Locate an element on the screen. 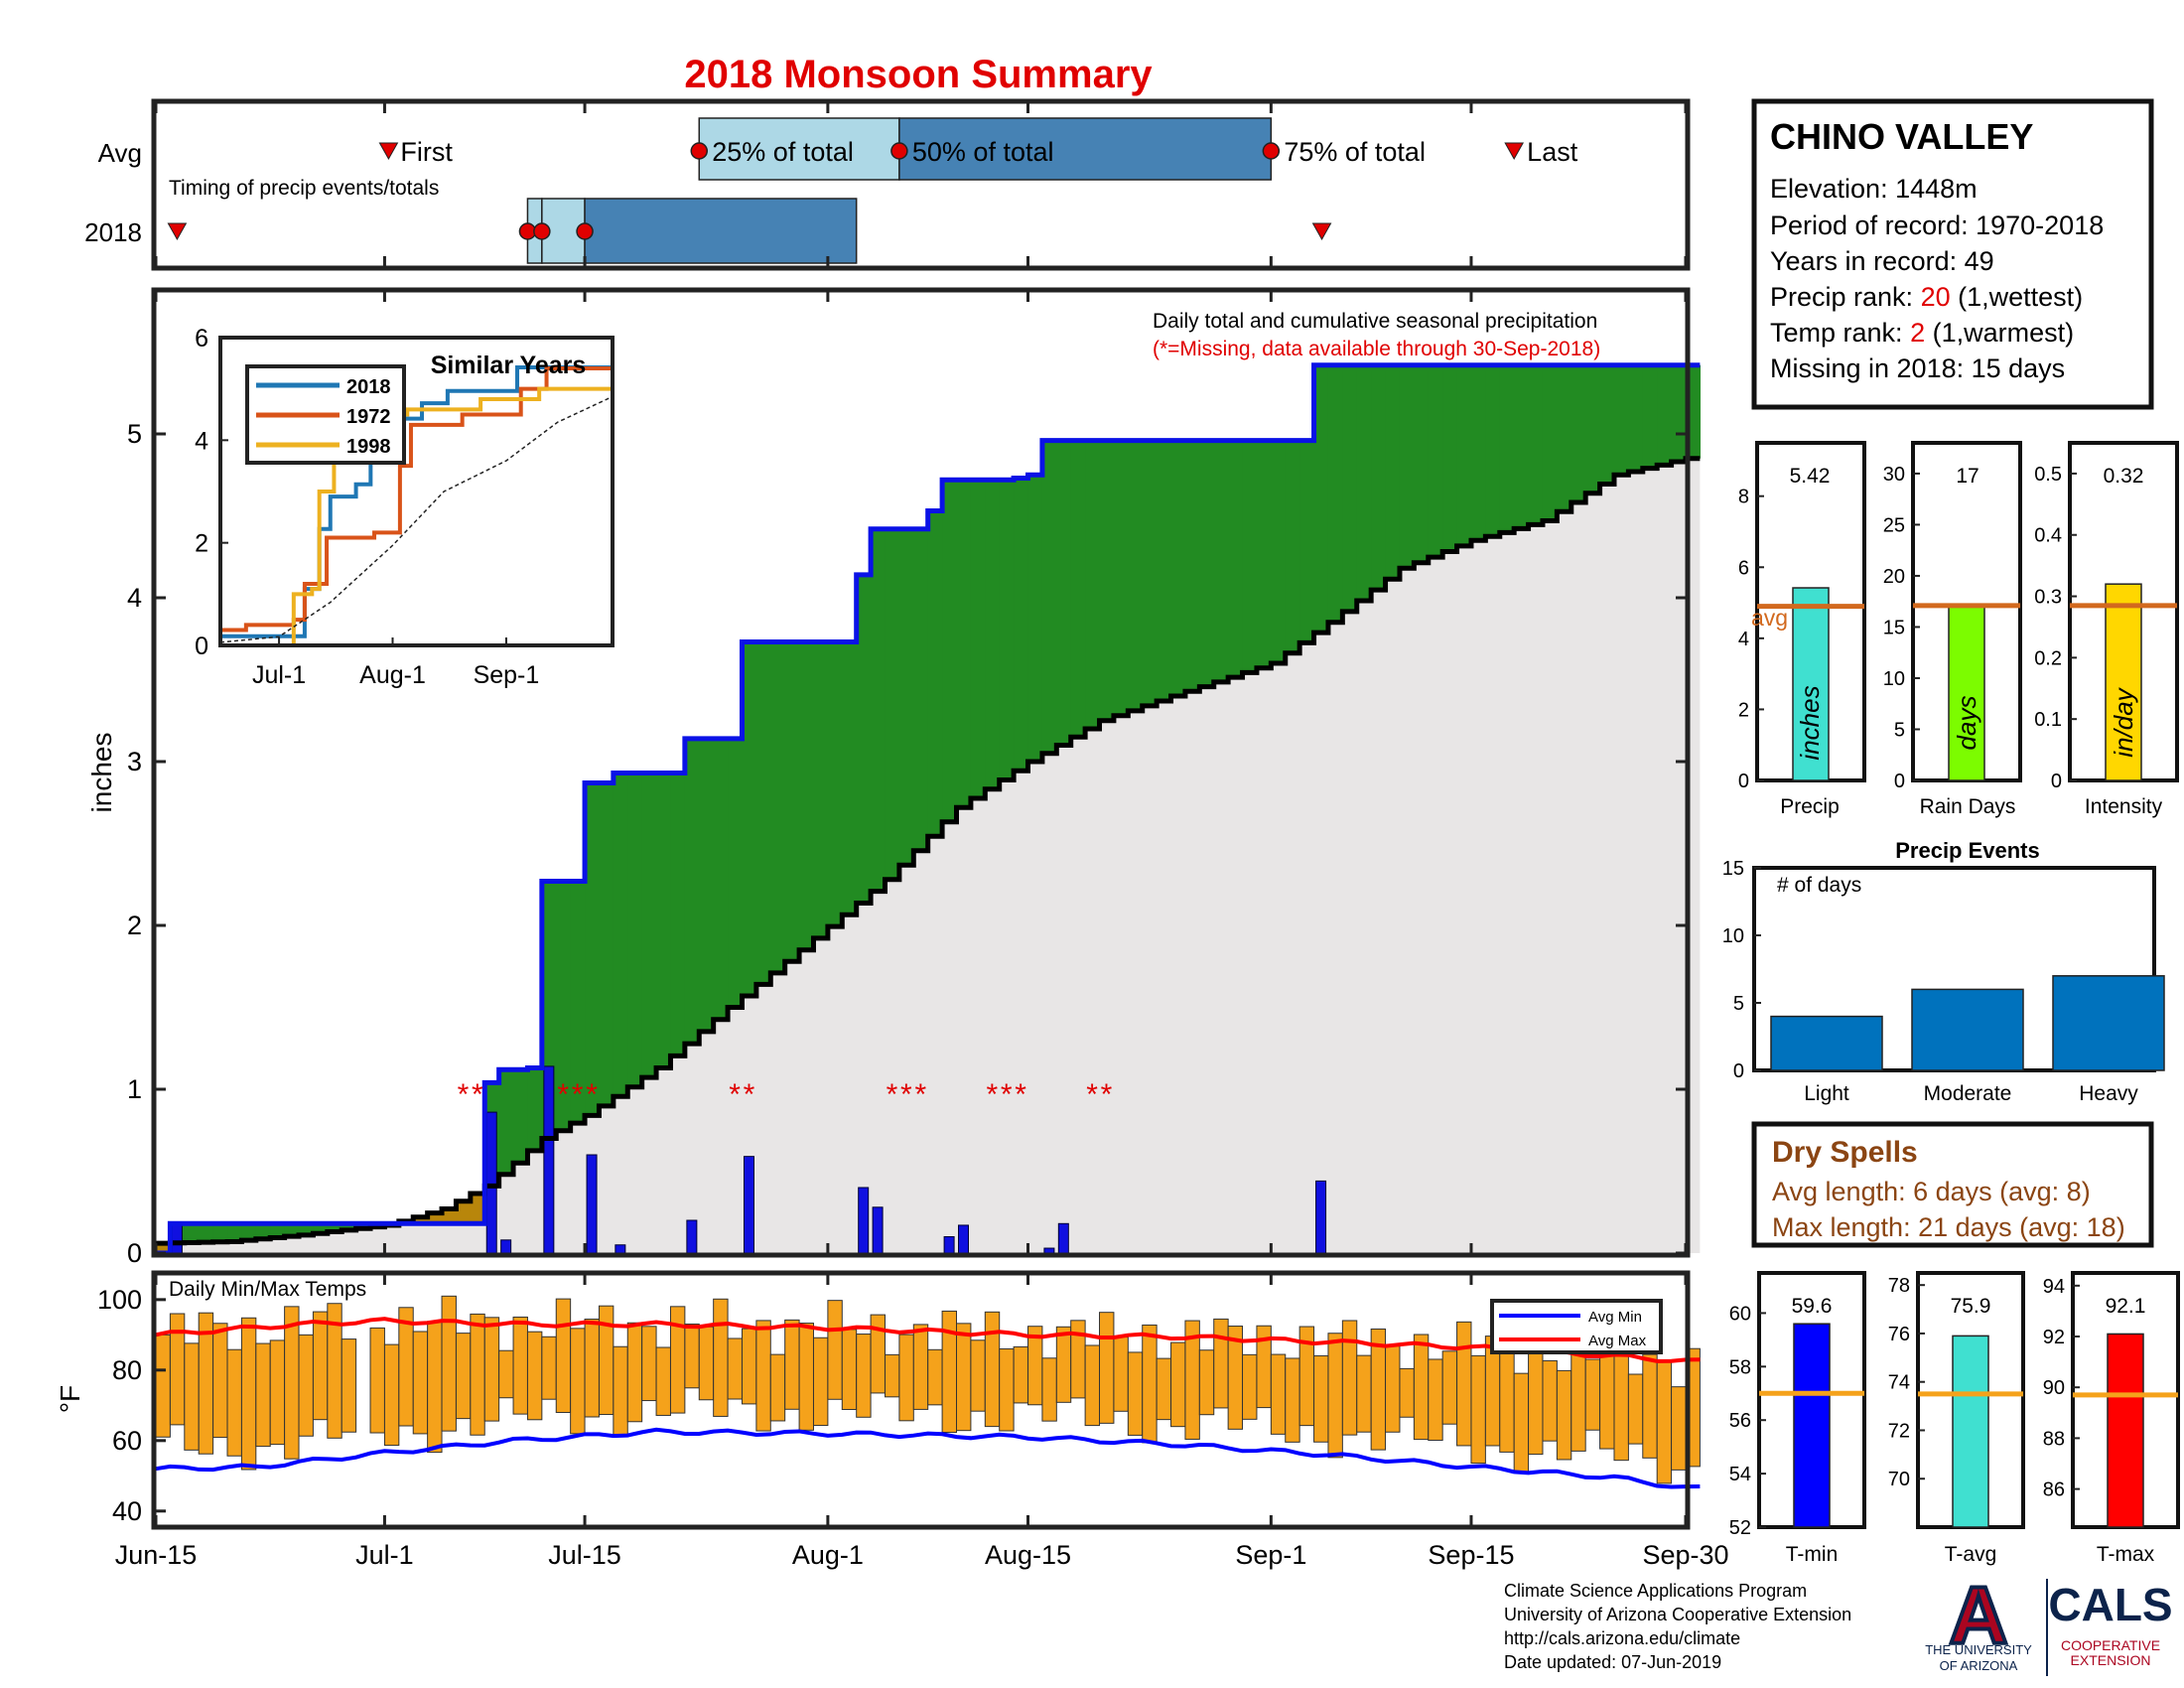 The image size is (2184, 1688). event-bar-heavy is located at coordinates (2108, 1023).